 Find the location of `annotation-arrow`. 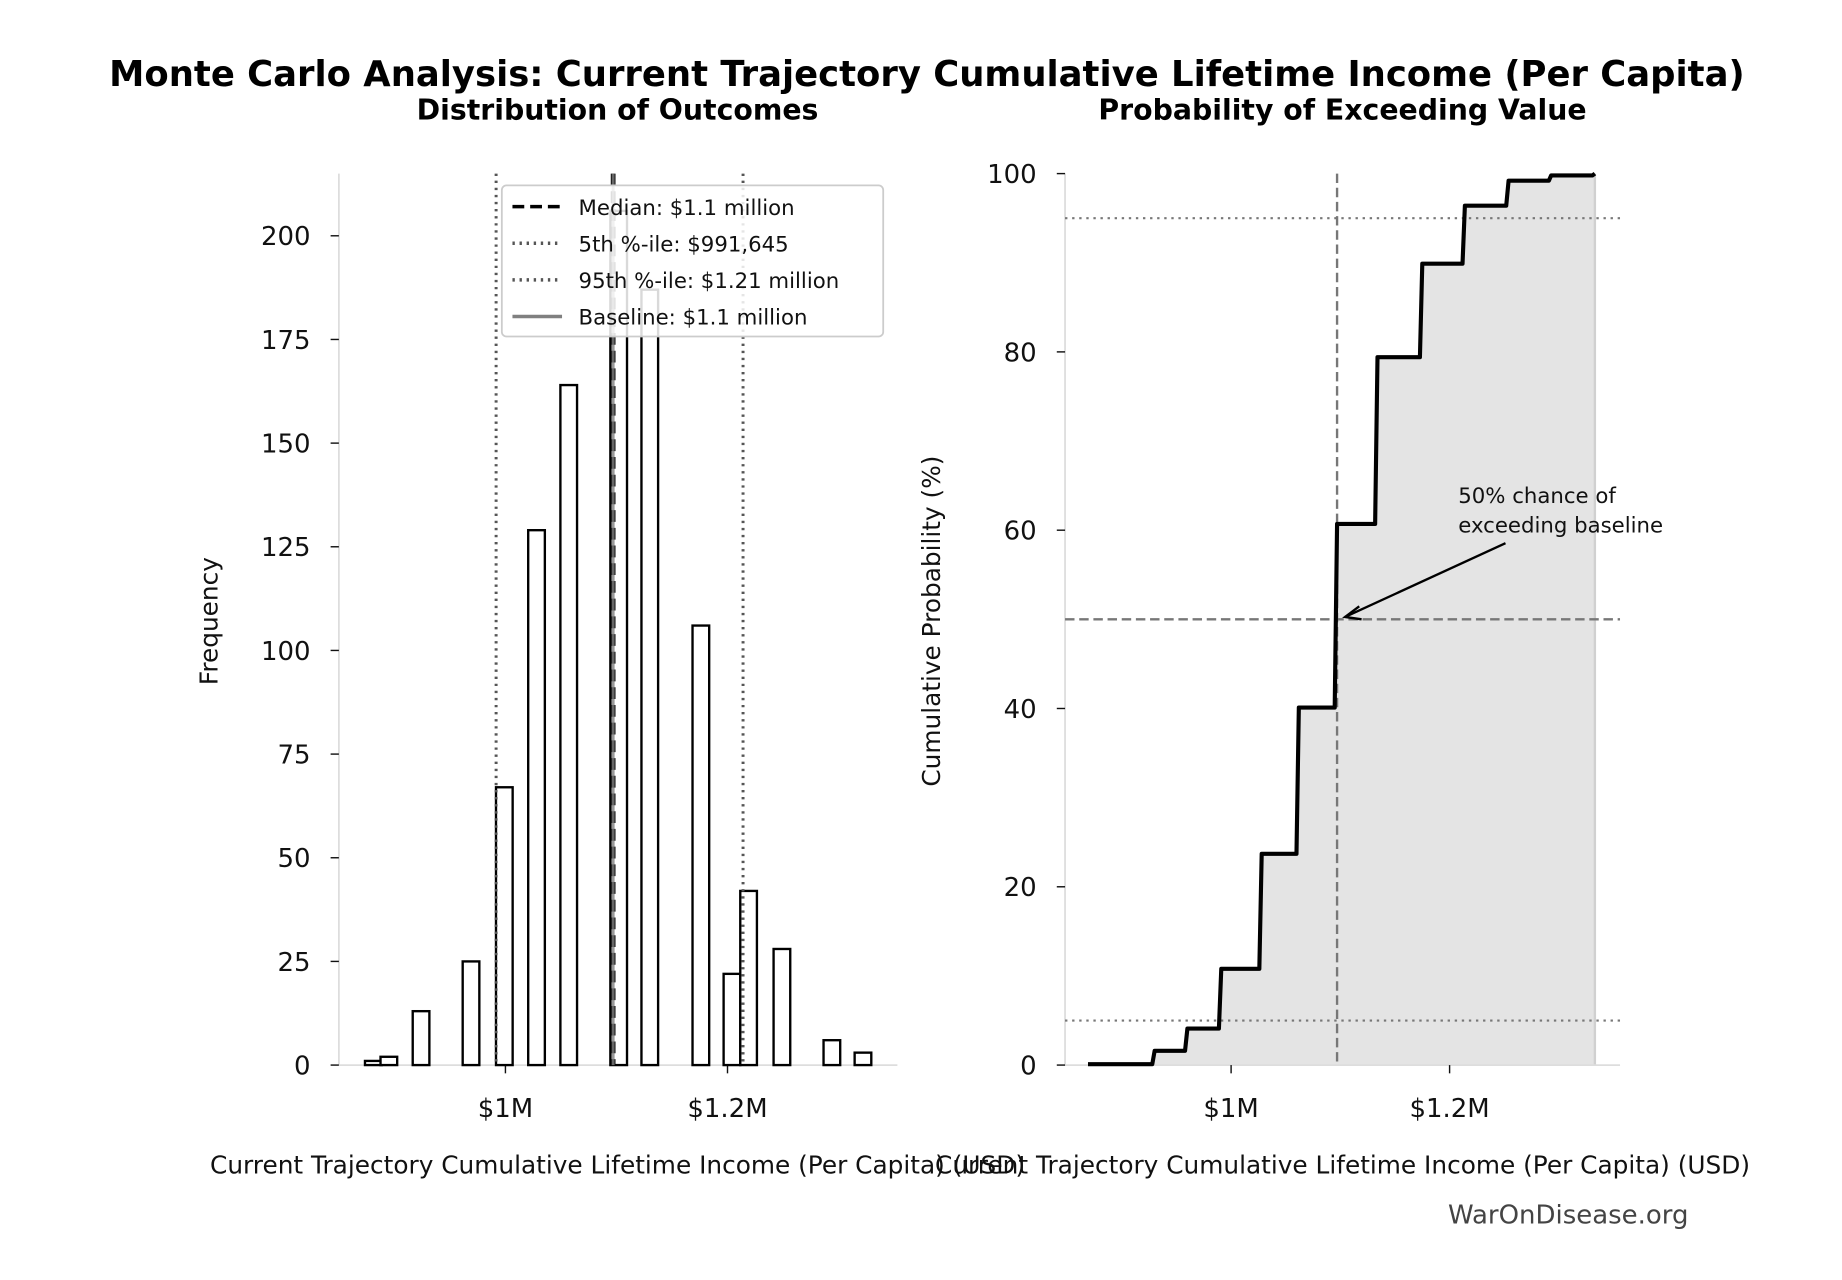

annotation-arrow is located at coordinates (1425, 580).